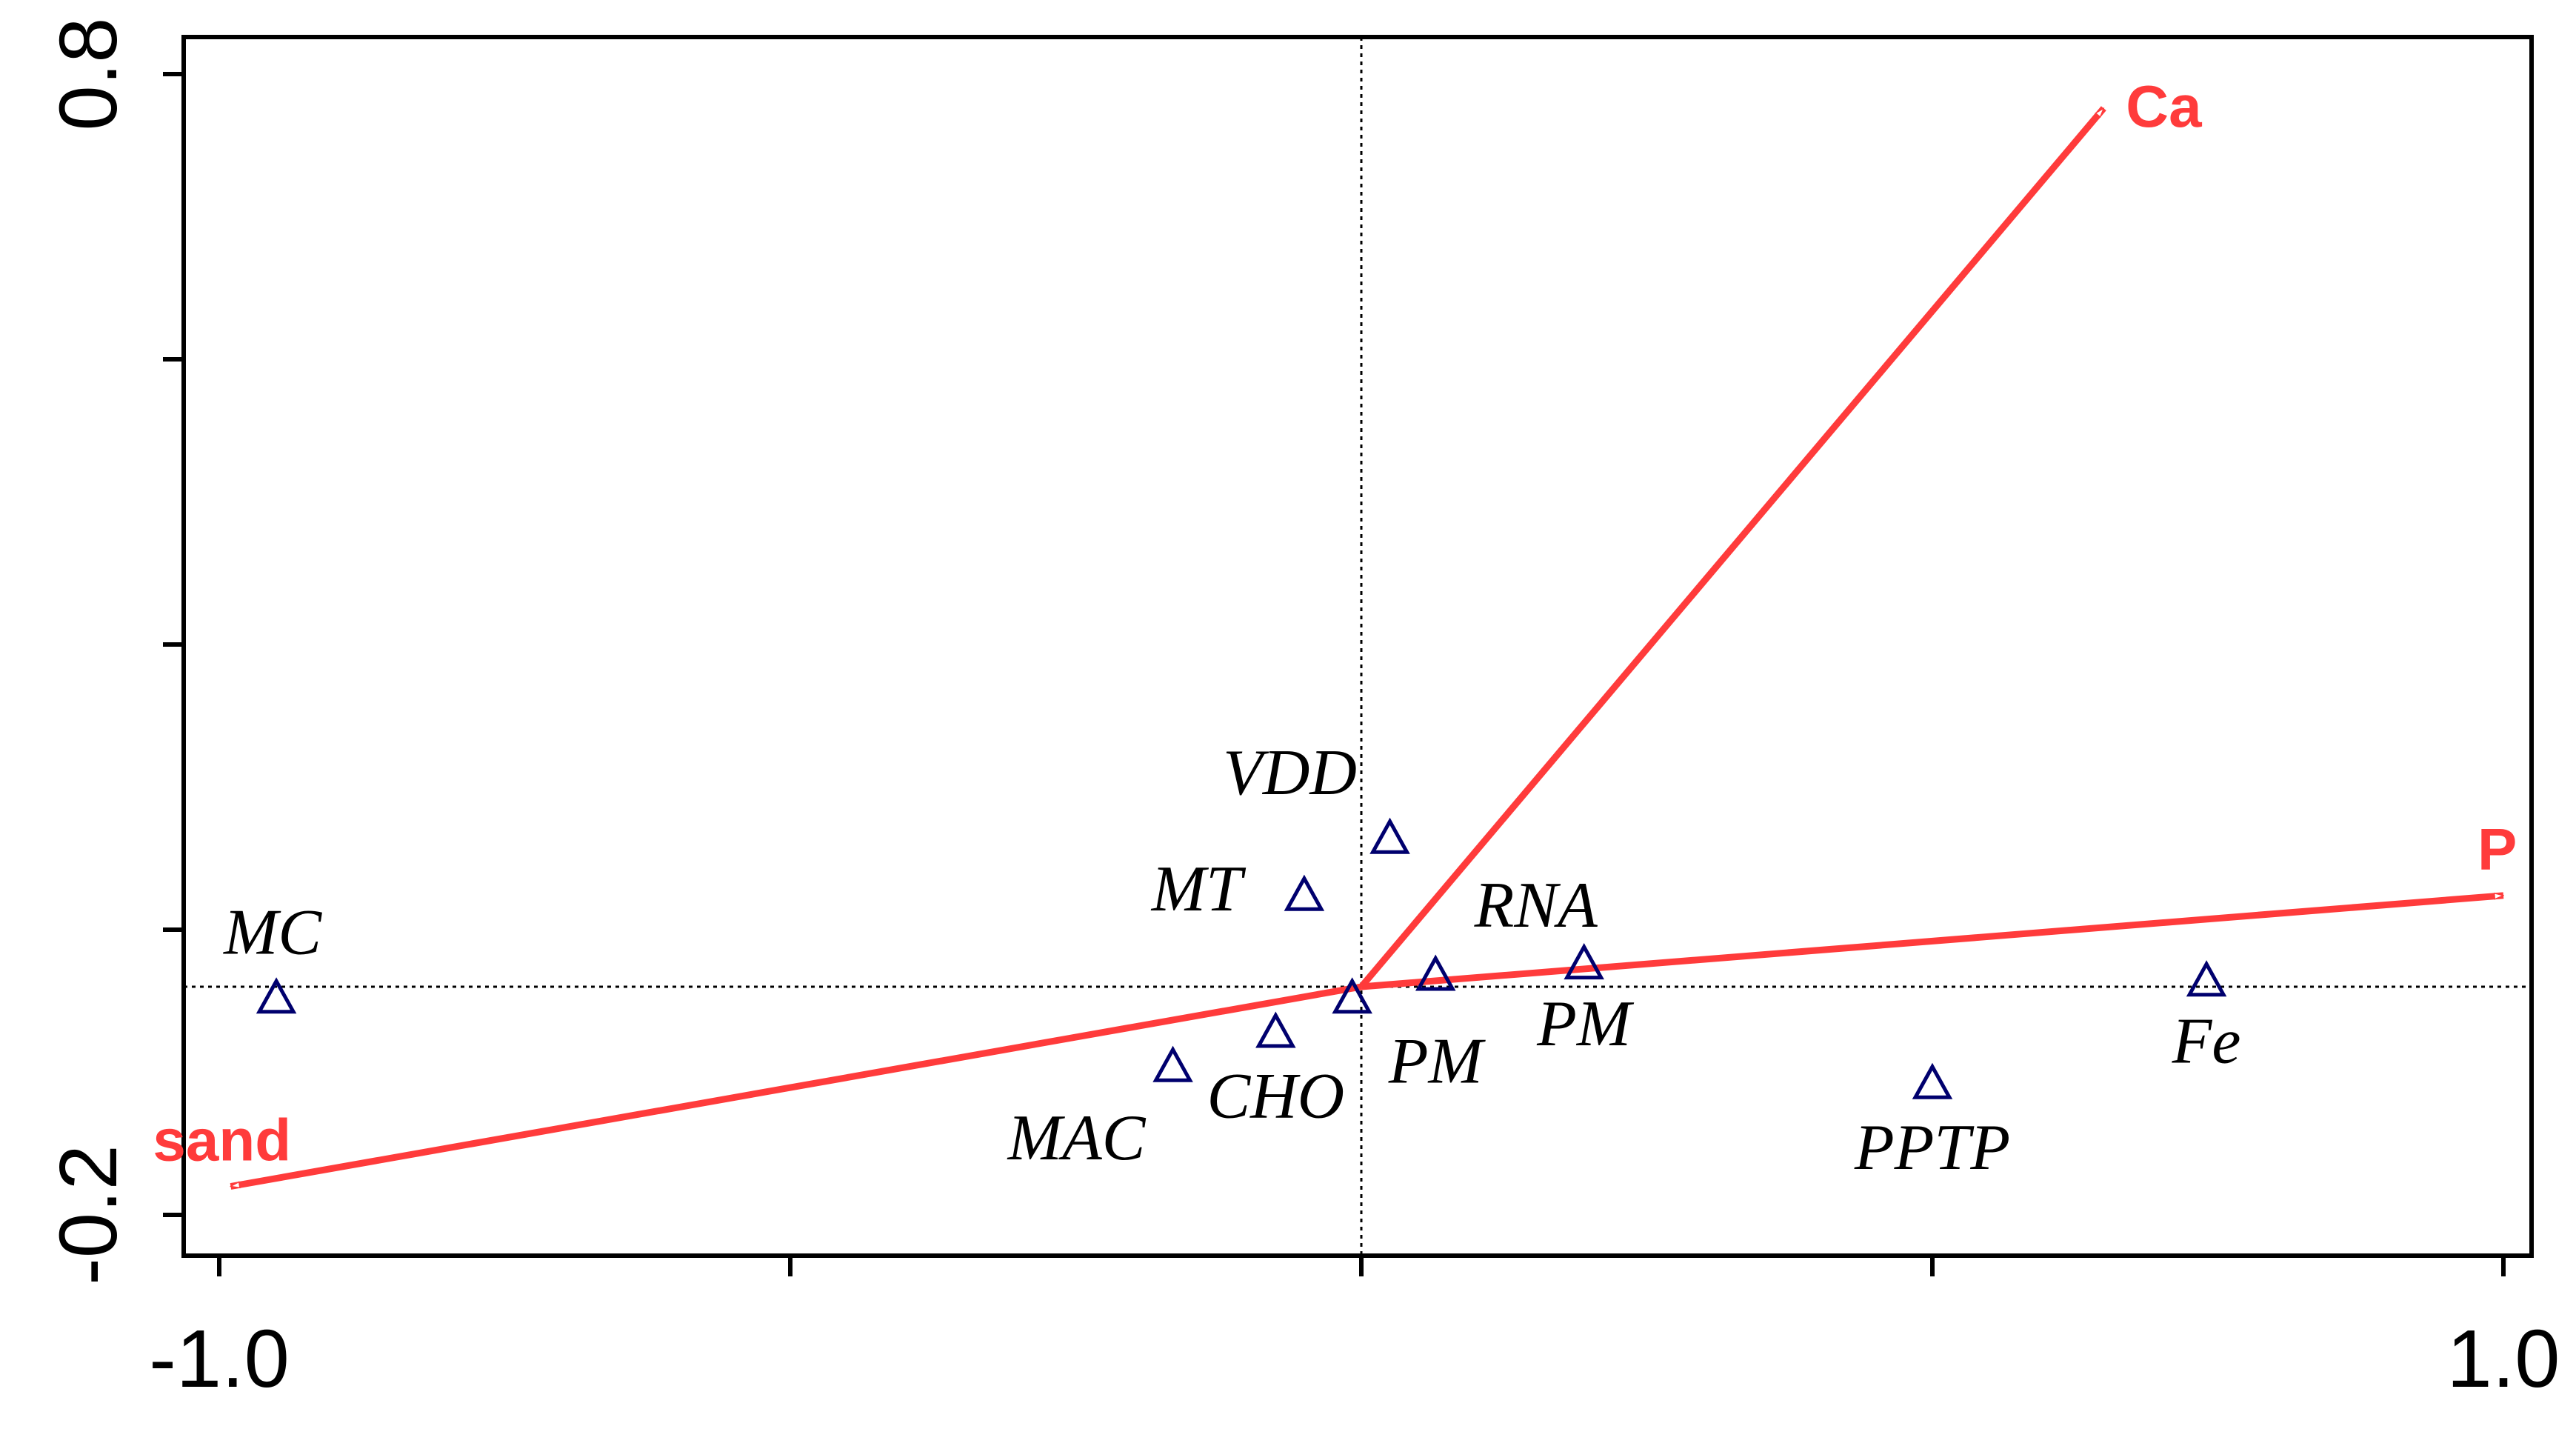  What do you see at coordinates (276, 996) in the screenshot?
I see `species-point-MC` at bounding box center [276, 996].